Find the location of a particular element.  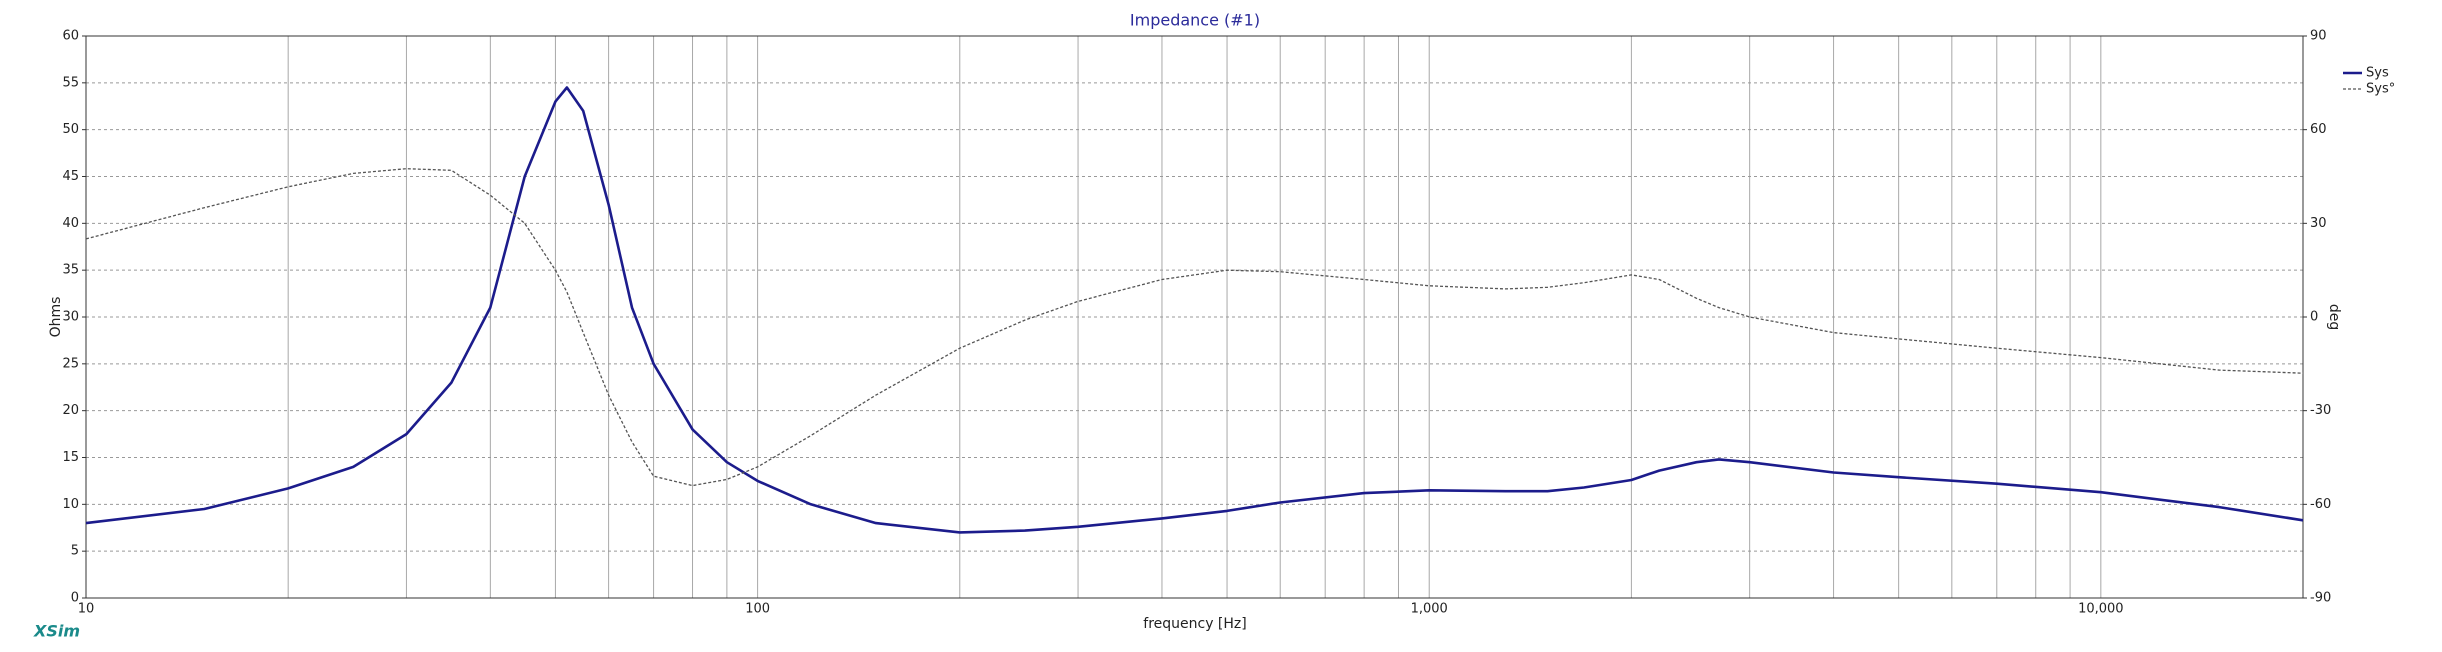

x-tick-label: 1,000 is located at coordinates (1429, 609).